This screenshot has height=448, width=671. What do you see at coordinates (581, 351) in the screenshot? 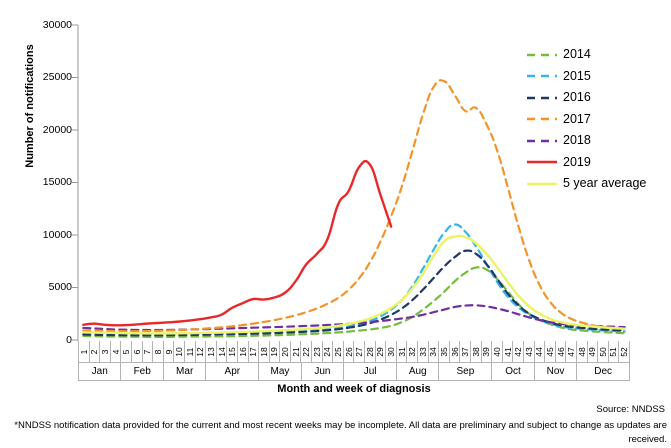
I see `x-tick-week-label: 48` at bounding box center [581, 351].